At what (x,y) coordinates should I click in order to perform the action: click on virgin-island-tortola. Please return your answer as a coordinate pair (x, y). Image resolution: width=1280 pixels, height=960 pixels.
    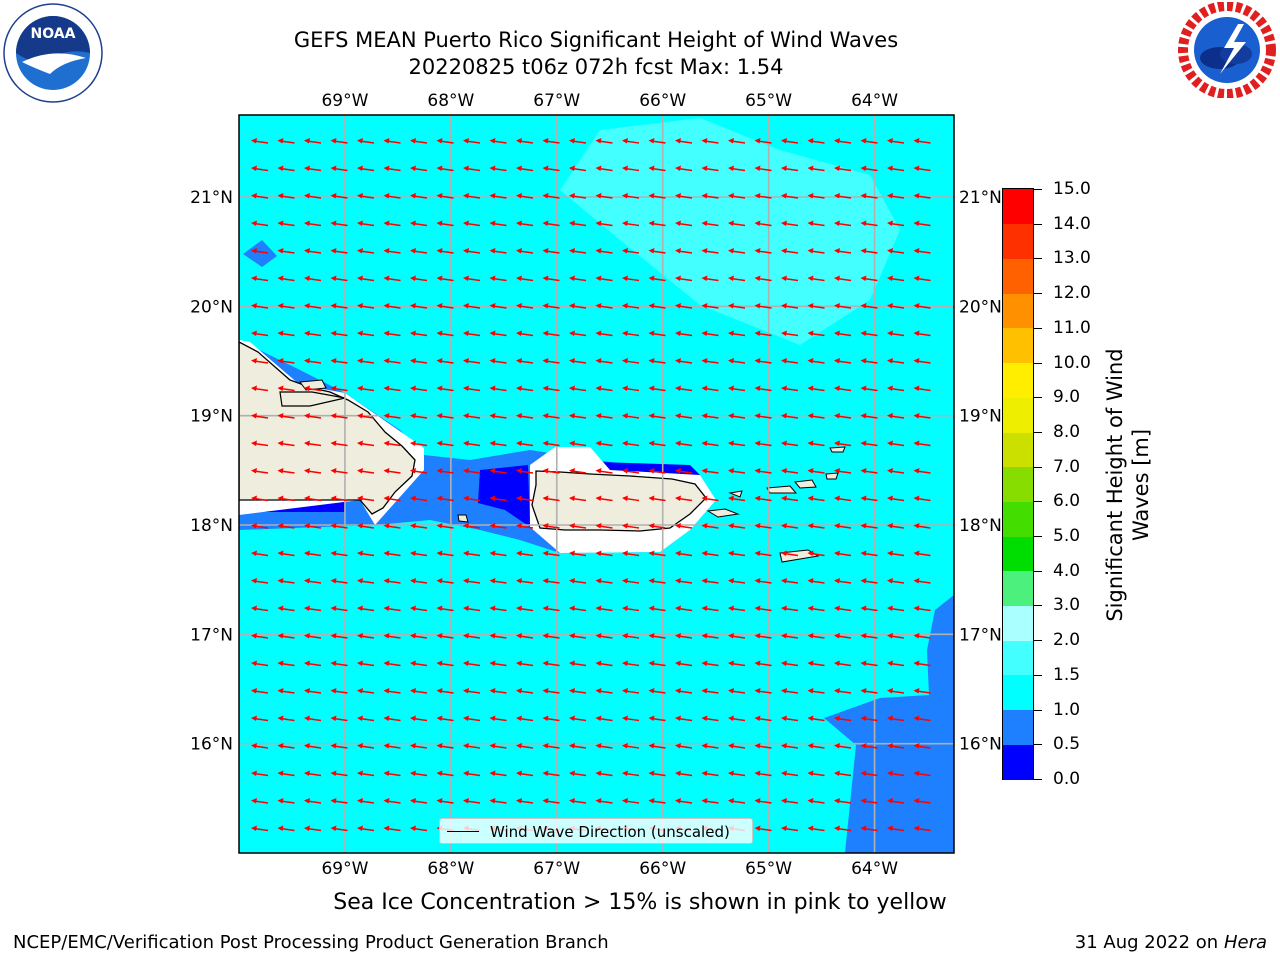
    Looking at the image, I should click on (805, 484).